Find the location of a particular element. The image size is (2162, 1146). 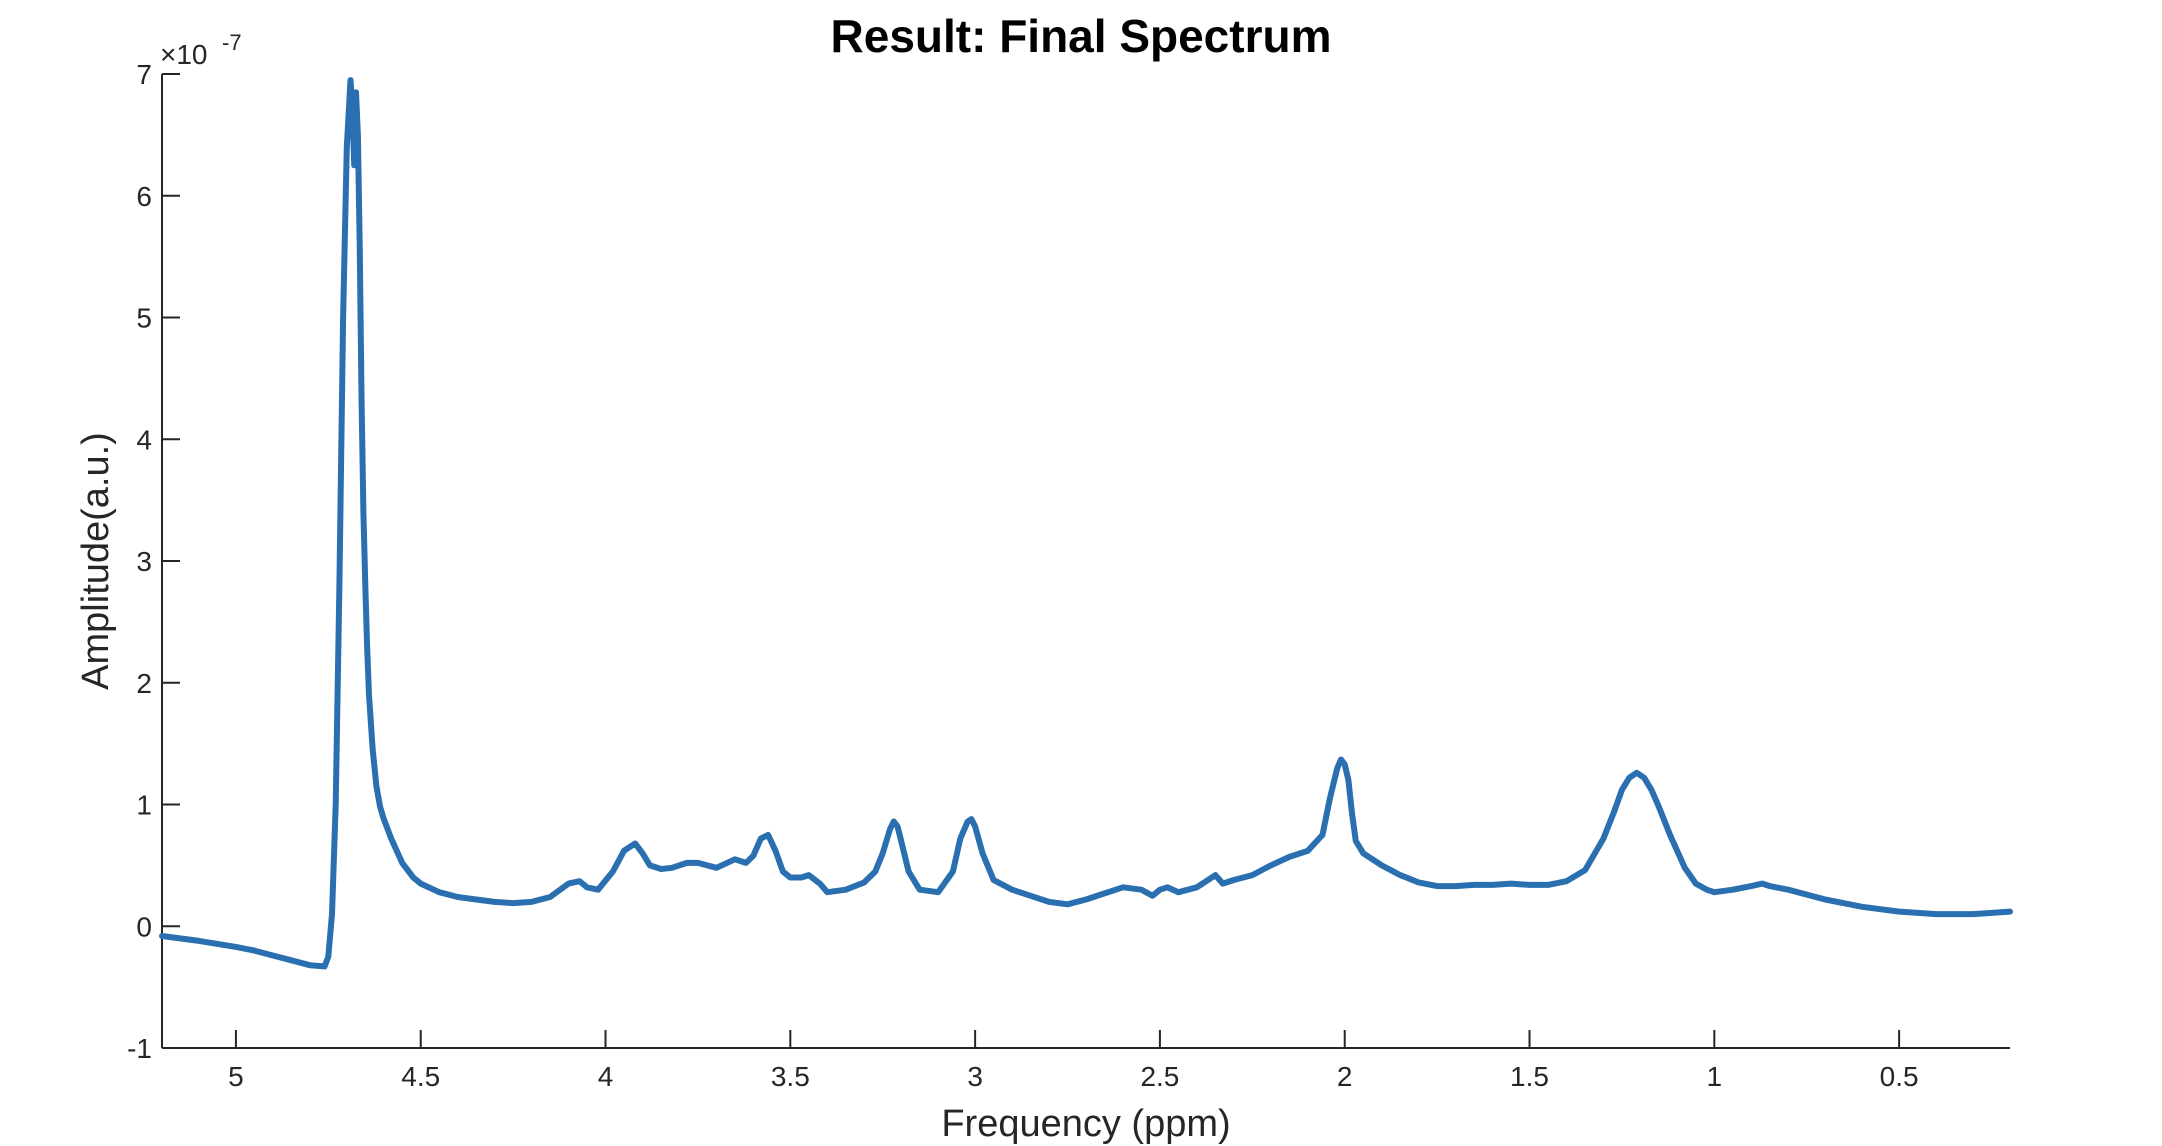

x-axis-label: Frequency (ppm) is located at coordinates (1085, 1124).